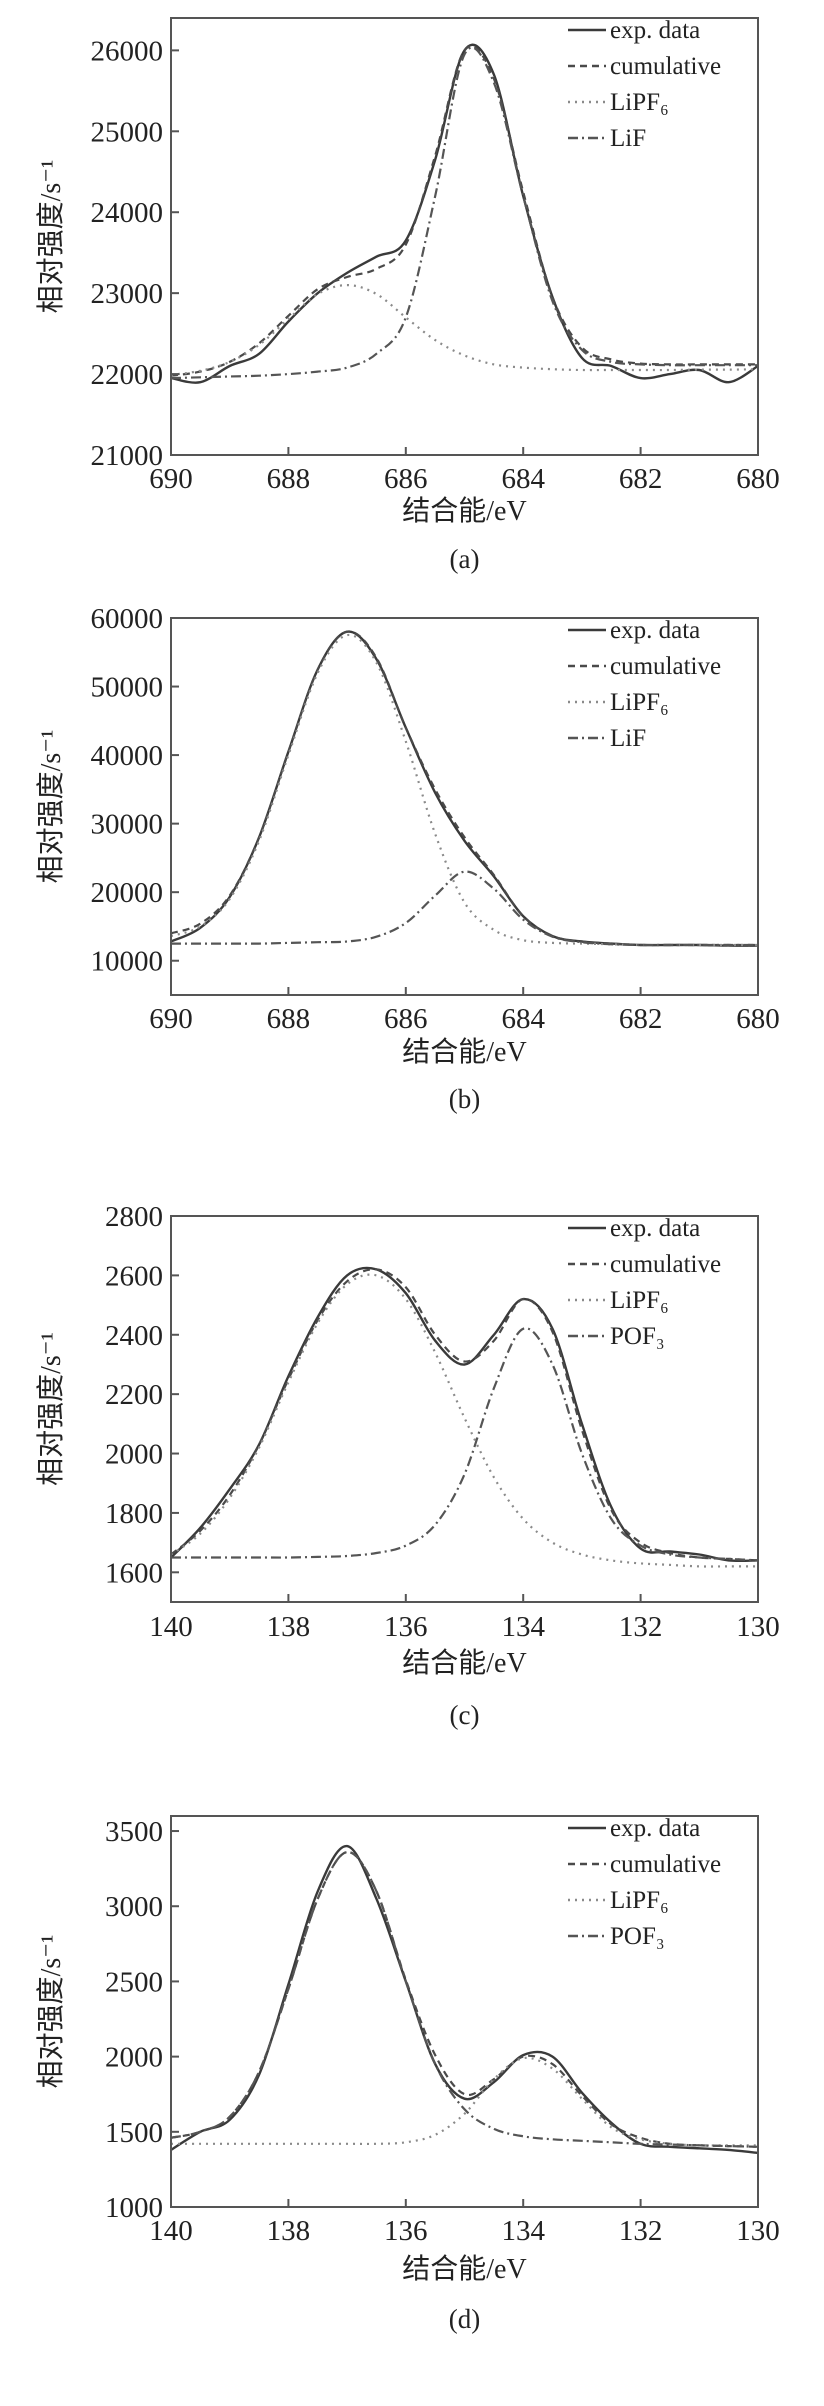 The height and width of the screenshot is (2406, 824). What do you see at coordinates (134, 1336) in the screenshot?
I see `y-tick-label: 2400` at bounding box center [134, 1336].